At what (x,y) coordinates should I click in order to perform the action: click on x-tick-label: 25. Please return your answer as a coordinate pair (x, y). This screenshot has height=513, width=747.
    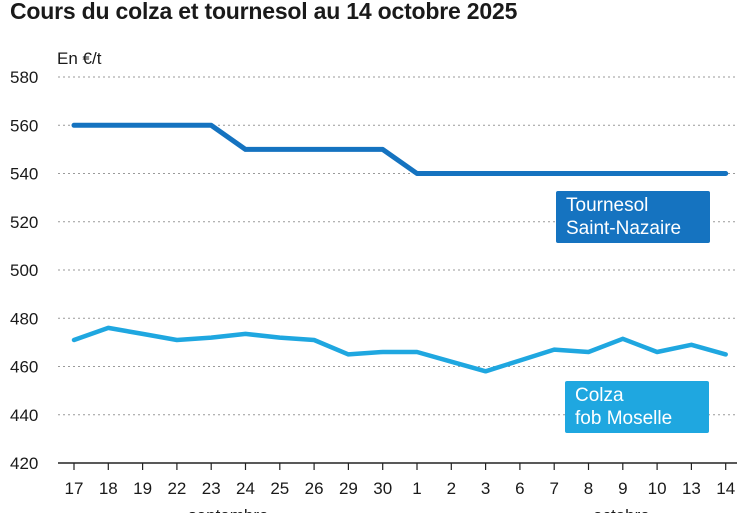
    Looking at the image, I should click on (279, 488).